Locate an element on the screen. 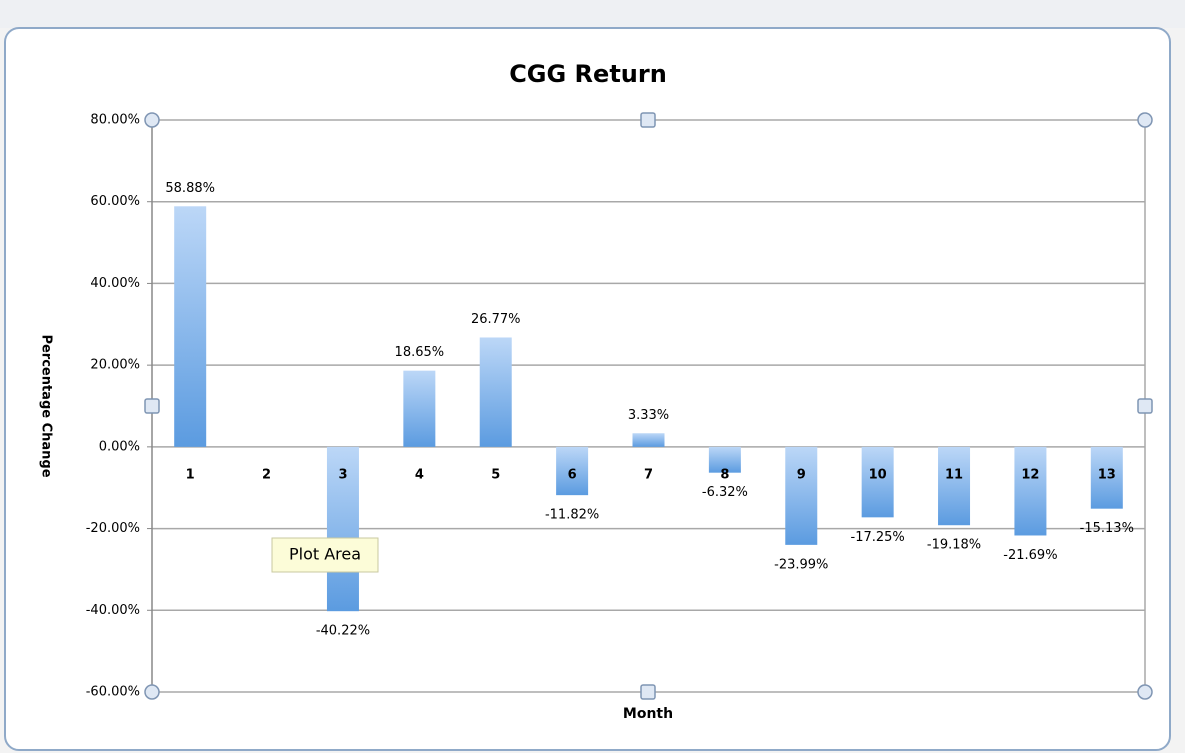  data-label: -6.32% is located at coordinates (725, 492).